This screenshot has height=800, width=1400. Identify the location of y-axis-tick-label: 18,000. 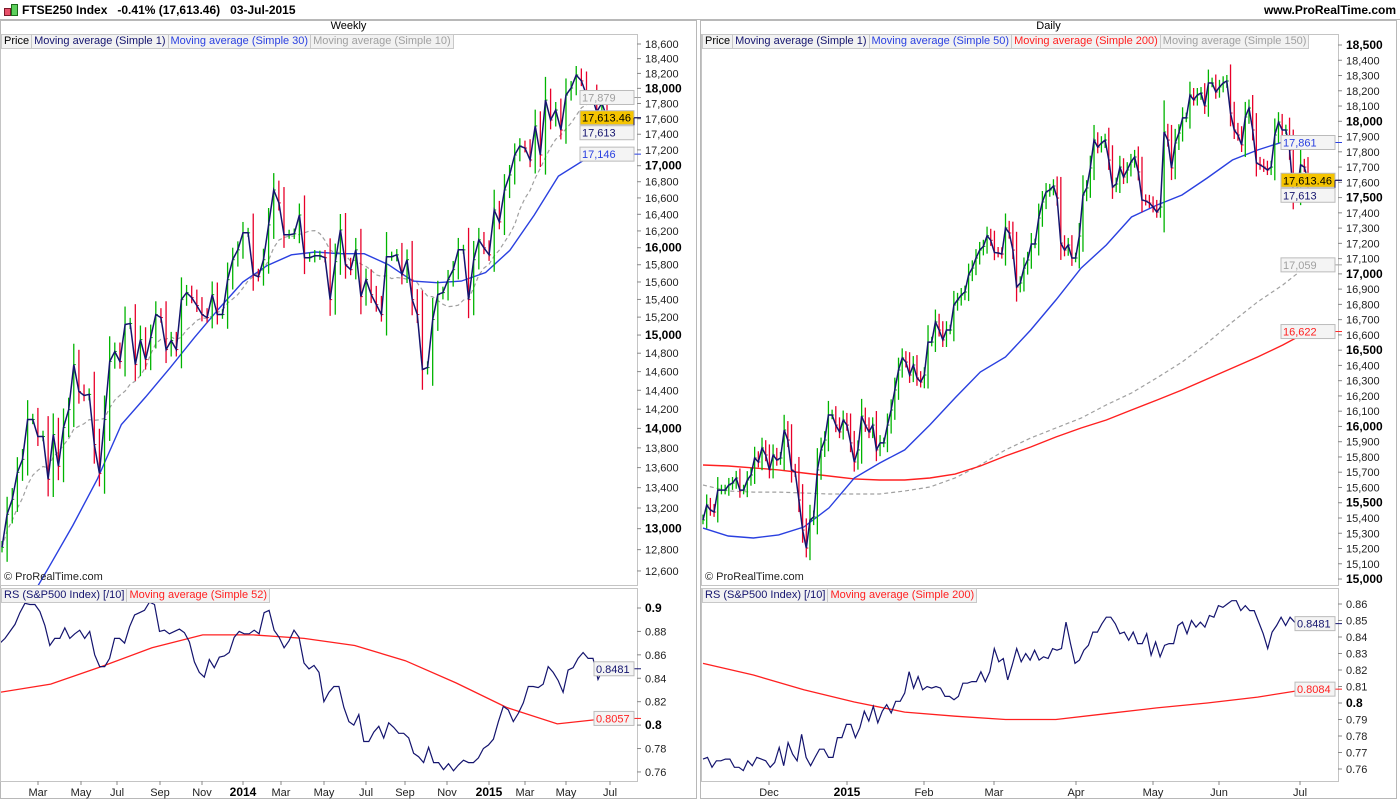
(663, 88).